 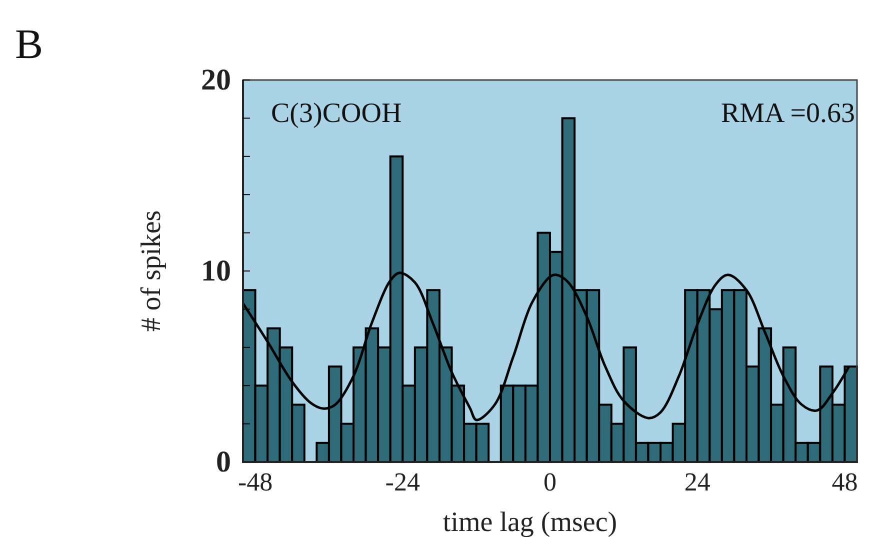 I want to click on y-tick-label: 20, so click(x=216, y=80).